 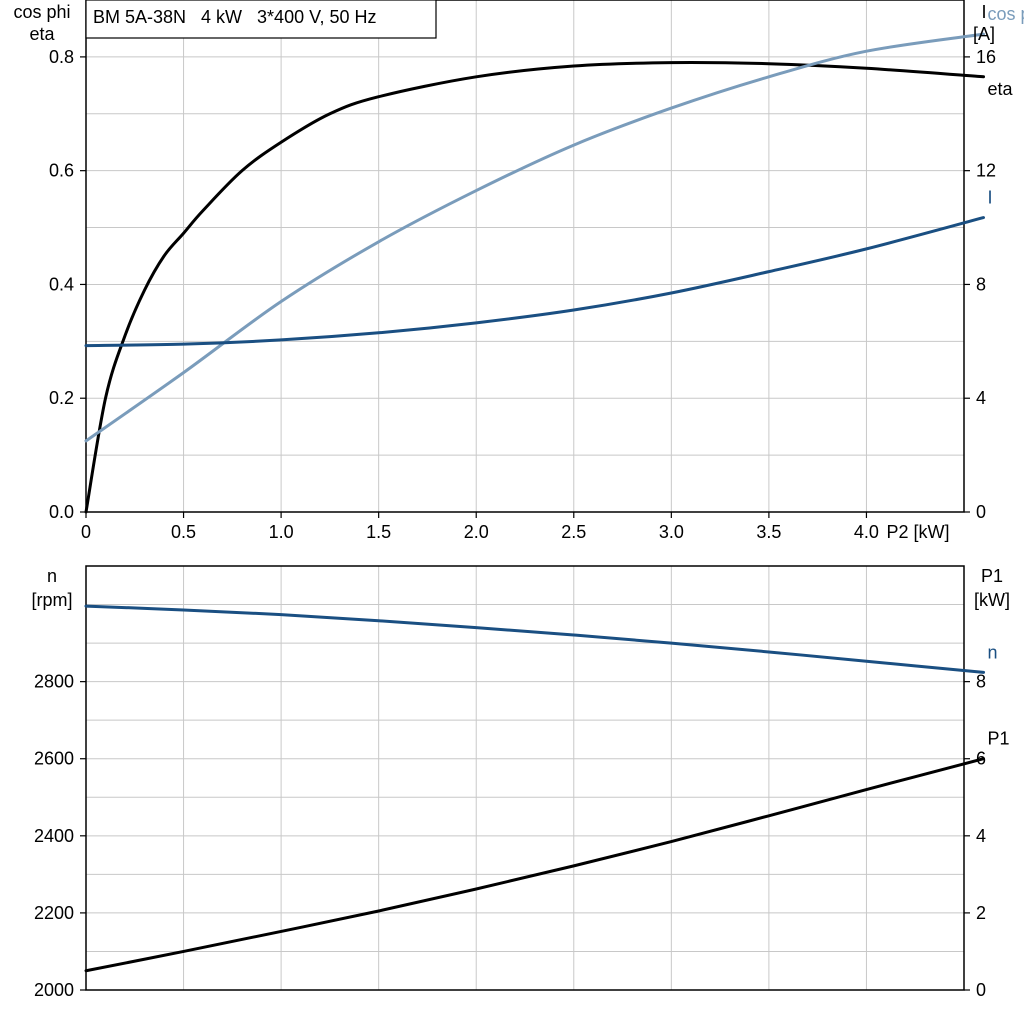 I want to click on top-right-axis-label-1: I, so click(x=983, y=12).